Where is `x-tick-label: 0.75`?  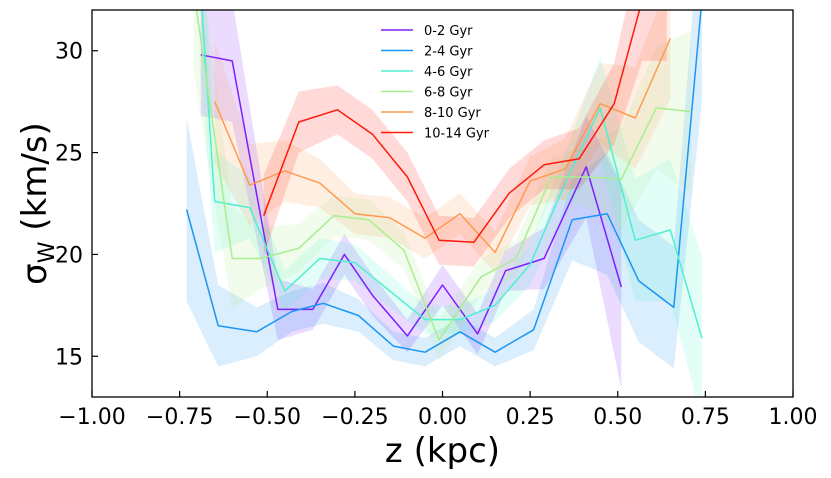 x-tick-label: 0.75 is located at coordinates (705, 417).